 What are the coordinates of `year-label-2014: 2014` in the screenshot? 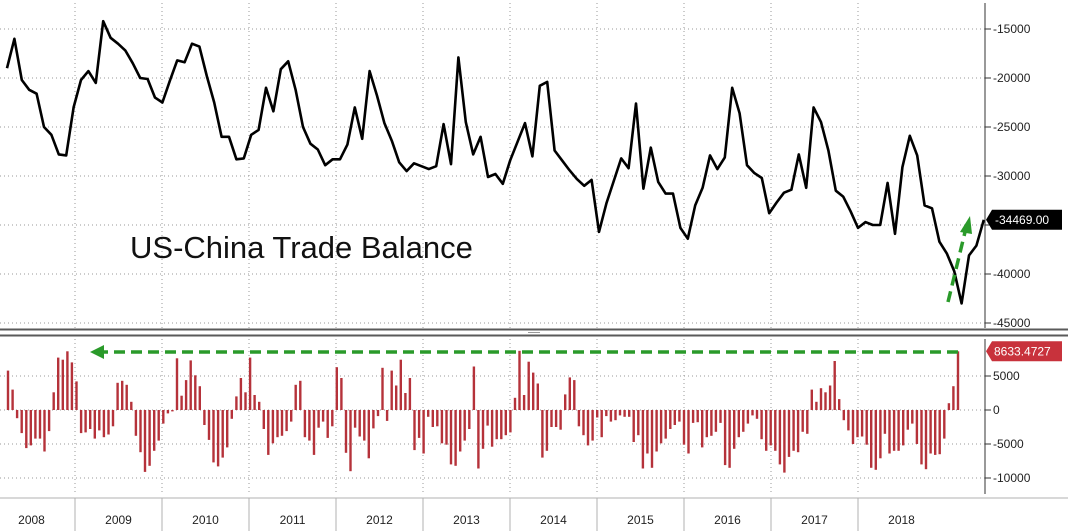 It's located at (553, 520).